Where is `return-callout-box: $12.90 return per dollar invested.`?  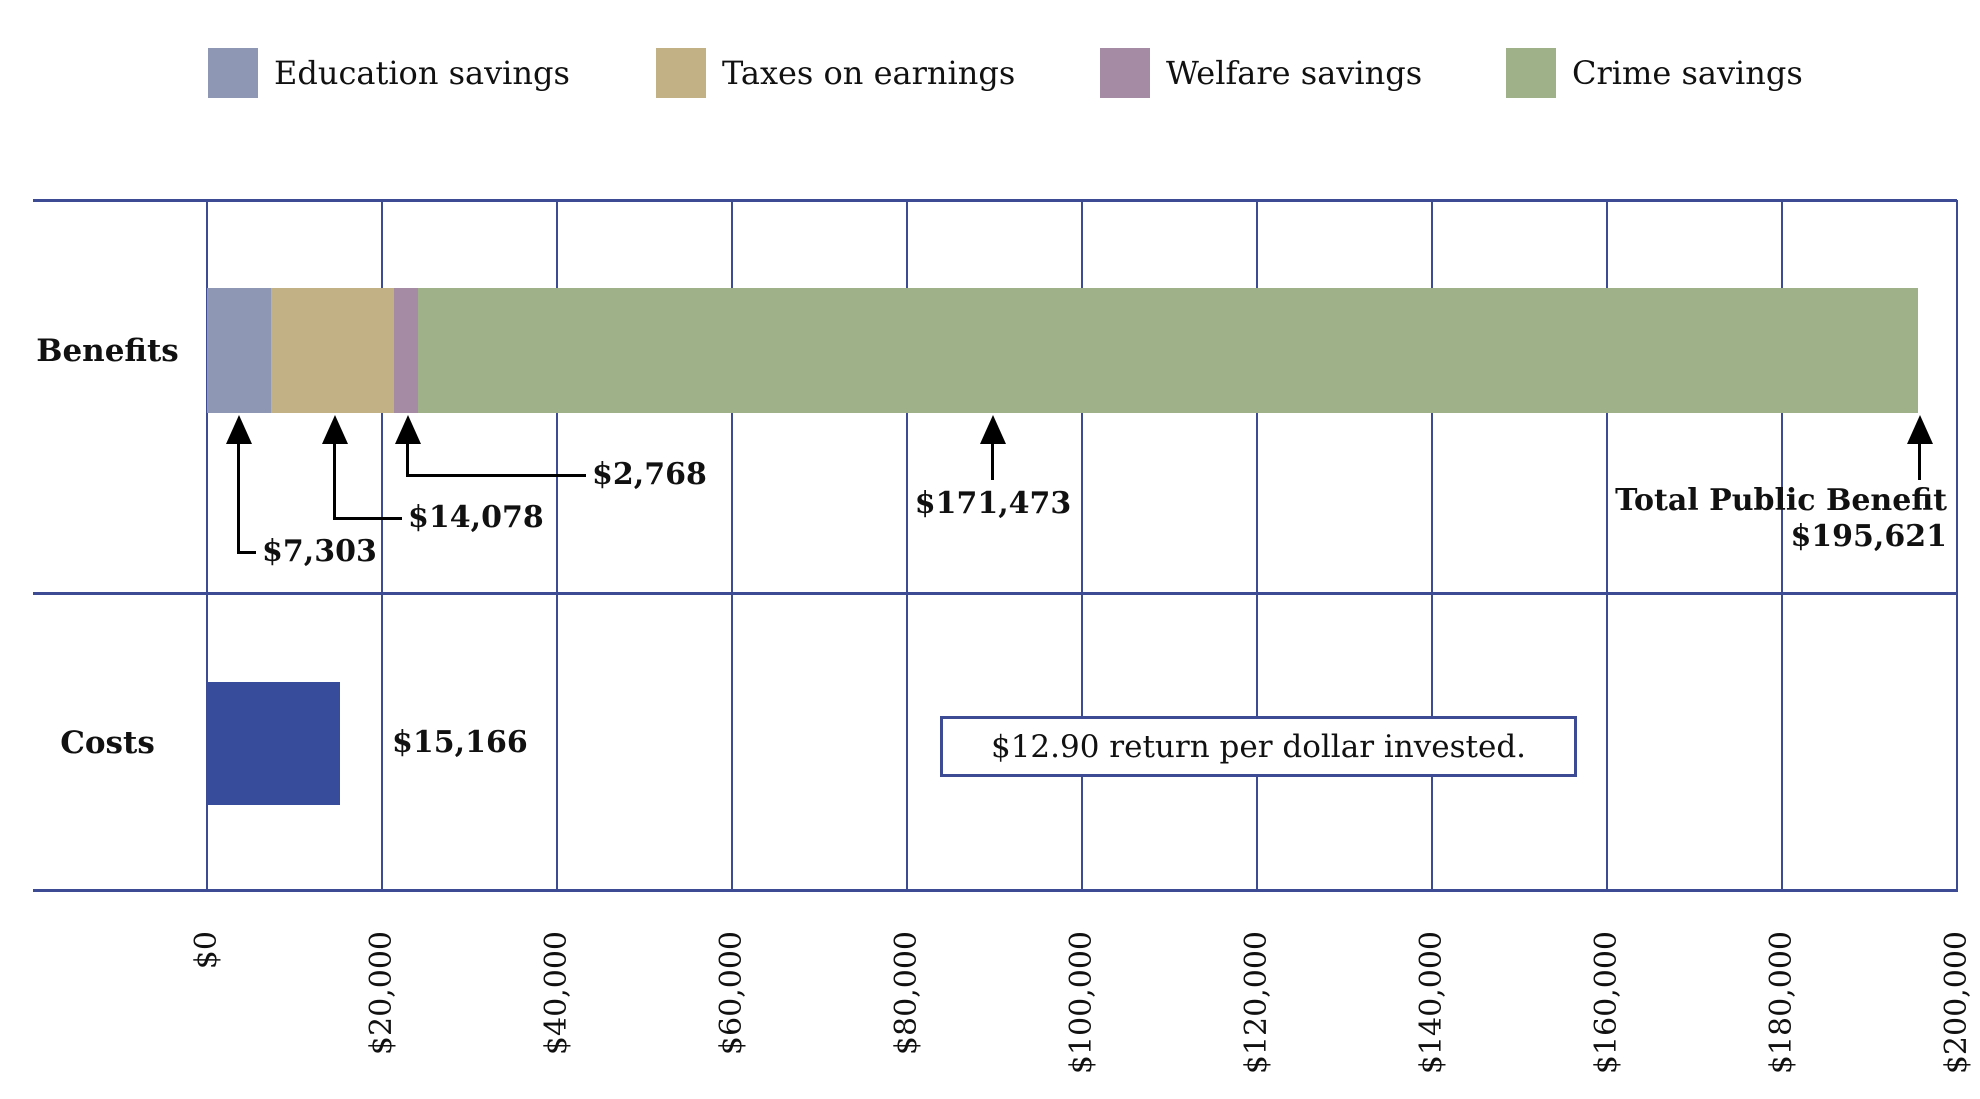
return-callout-box: $12.90 return per dollar invested. is located at coordinates (1258, 746).